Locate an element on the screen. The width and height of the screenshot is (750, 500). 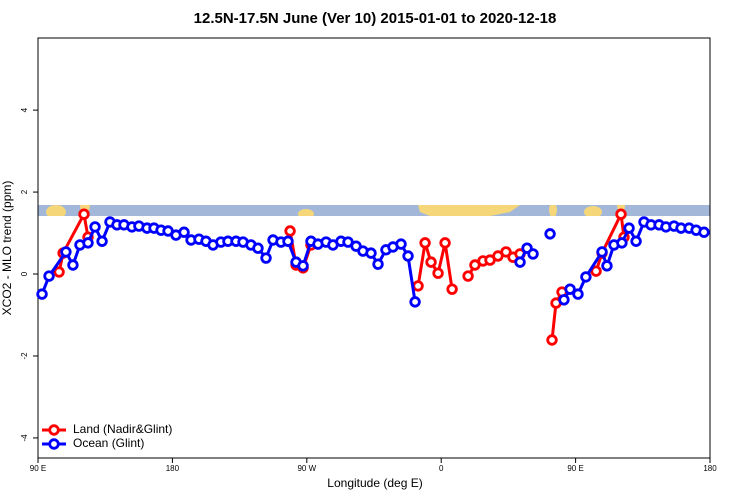
x-tick-label: 0 is located at coordinates (441, 468).